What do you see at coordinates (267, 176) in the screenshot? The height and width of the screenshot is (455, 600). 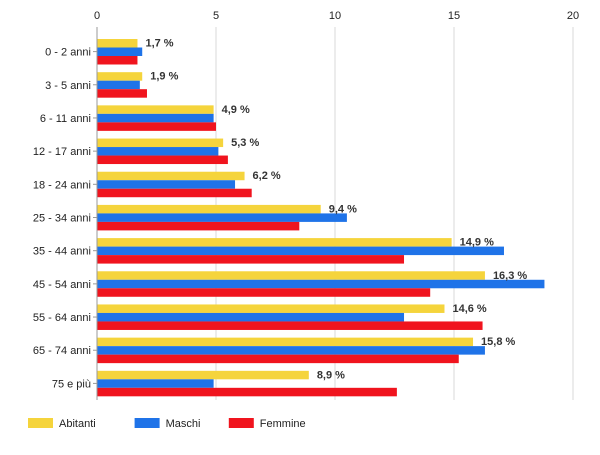 I see `data-label: 6,2 %` at bounding box center [267, 176].